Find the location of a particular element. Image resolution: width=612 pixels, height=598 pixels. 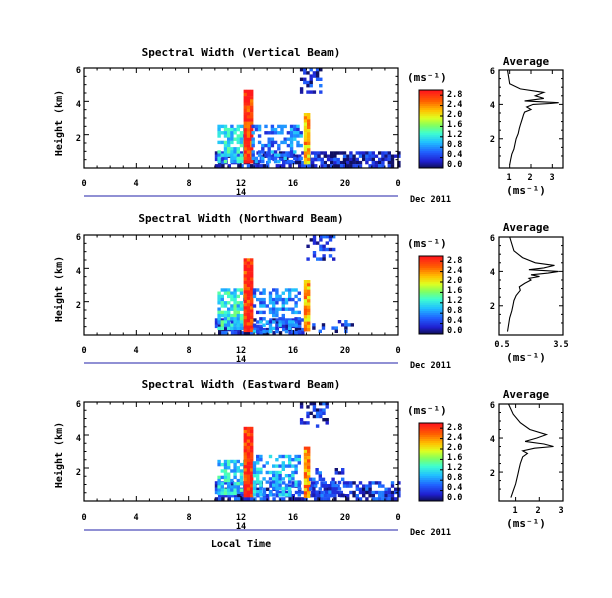

date-label-vertical: Dec 2011 is located at coordinates (430, 200).